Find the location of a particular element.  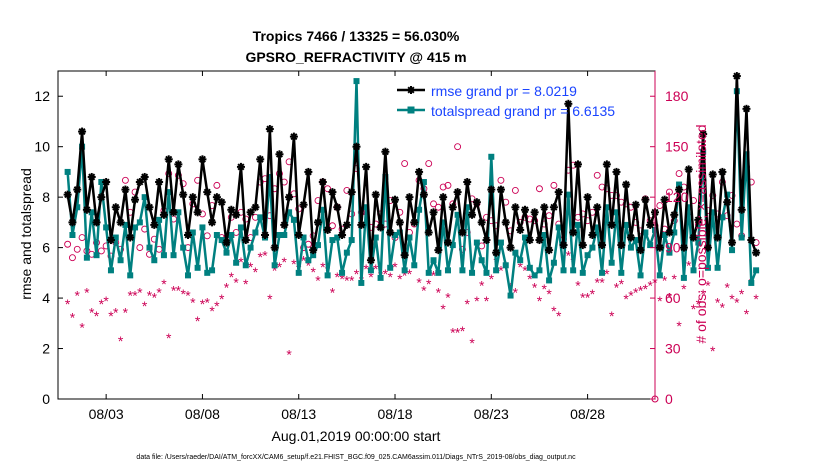

legend-rmse-marker is located at coordinates (411, 90).